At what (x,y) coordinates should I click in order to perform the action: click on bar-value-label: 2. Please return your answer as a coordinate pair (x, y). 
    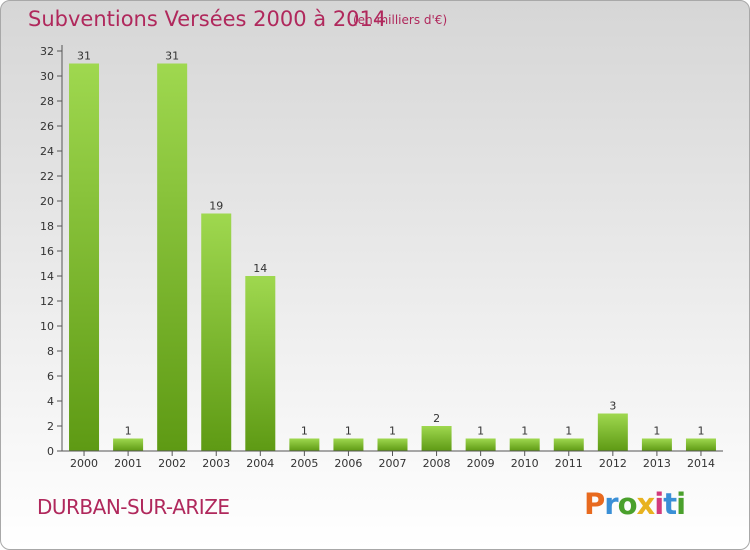
    Looking at the image, I should click on (436, 418).